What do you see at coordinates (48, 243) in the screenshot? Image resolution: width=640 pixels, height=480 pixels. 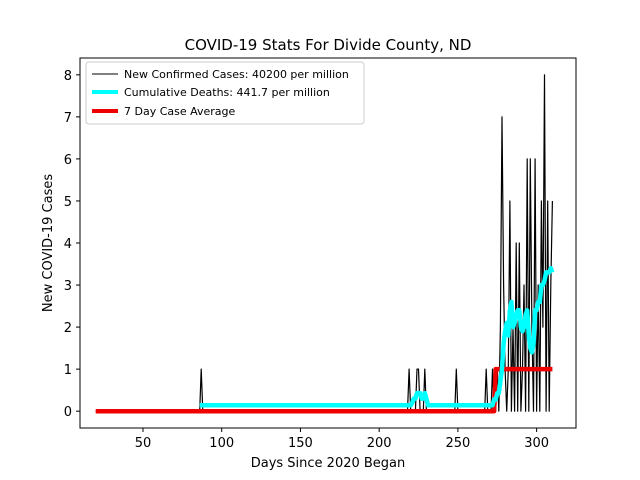 I see `y-axis-label: New COVID-19 Cases` at bounding box center [48, 243].